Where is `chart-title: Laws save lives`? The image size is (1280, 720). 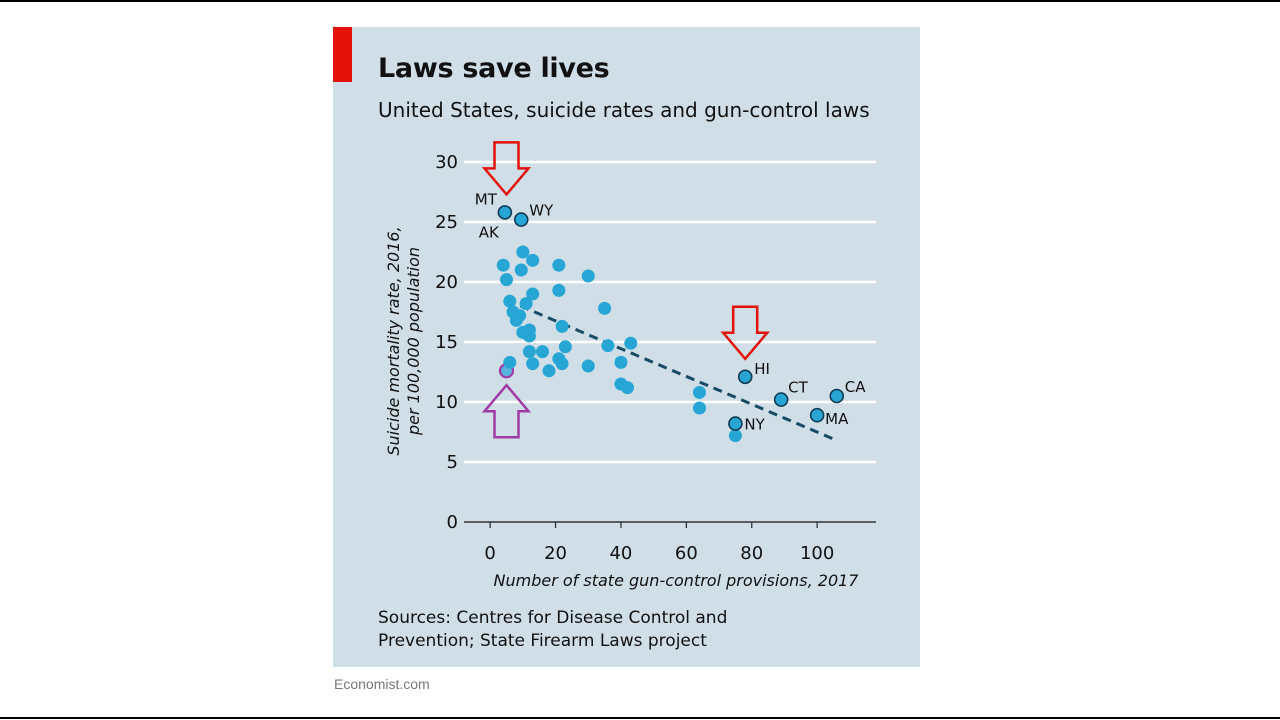
chart-title: Laws save lives is located at coordinates (494, 68).